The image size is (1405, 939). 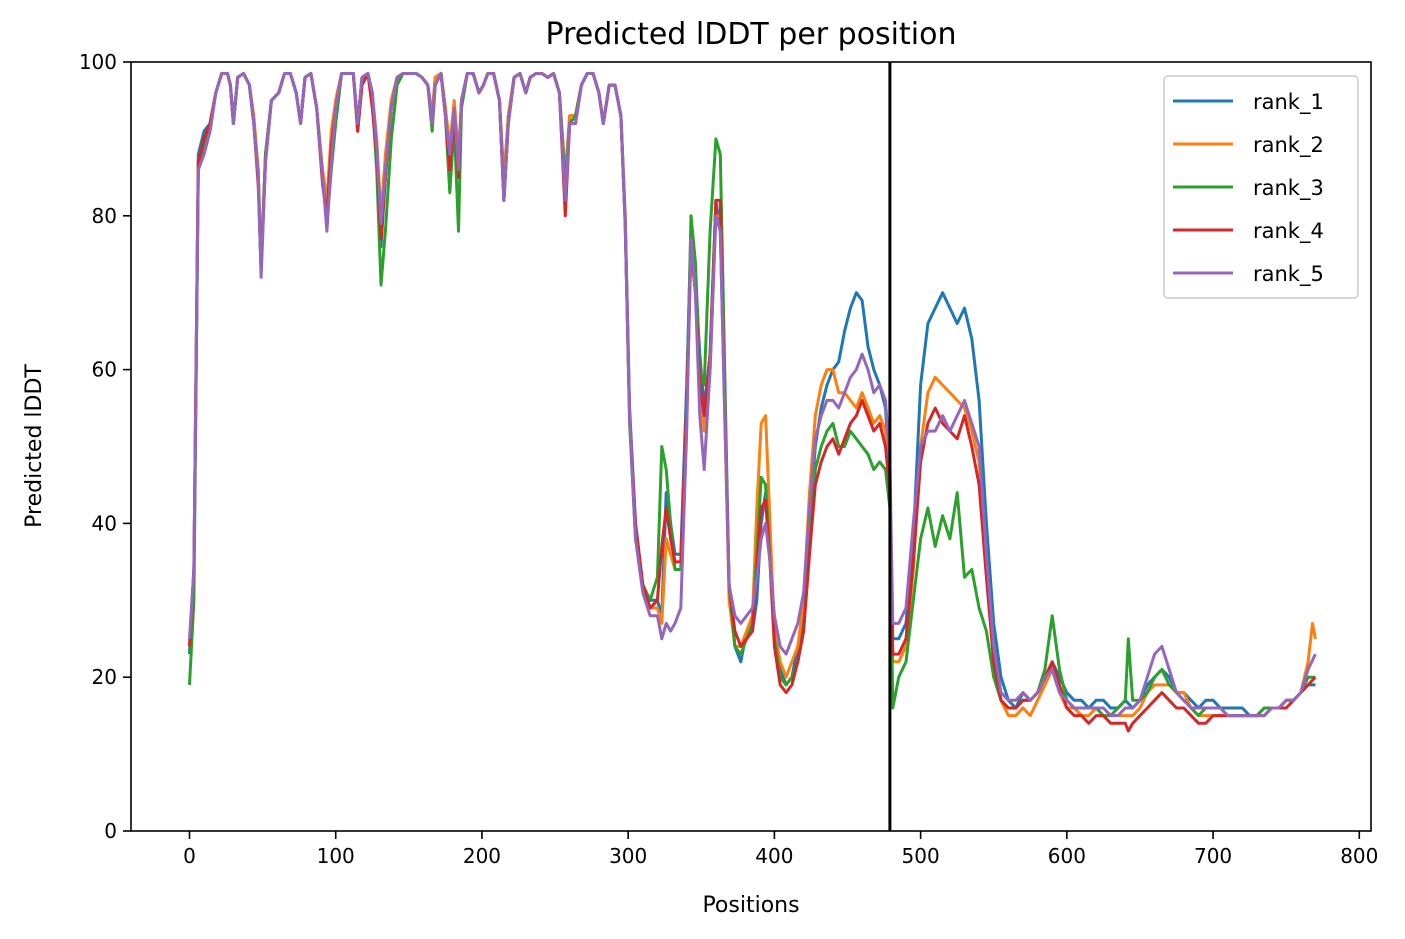 I want to click on x-tick-label: 700, so click(x=1213, y=856).